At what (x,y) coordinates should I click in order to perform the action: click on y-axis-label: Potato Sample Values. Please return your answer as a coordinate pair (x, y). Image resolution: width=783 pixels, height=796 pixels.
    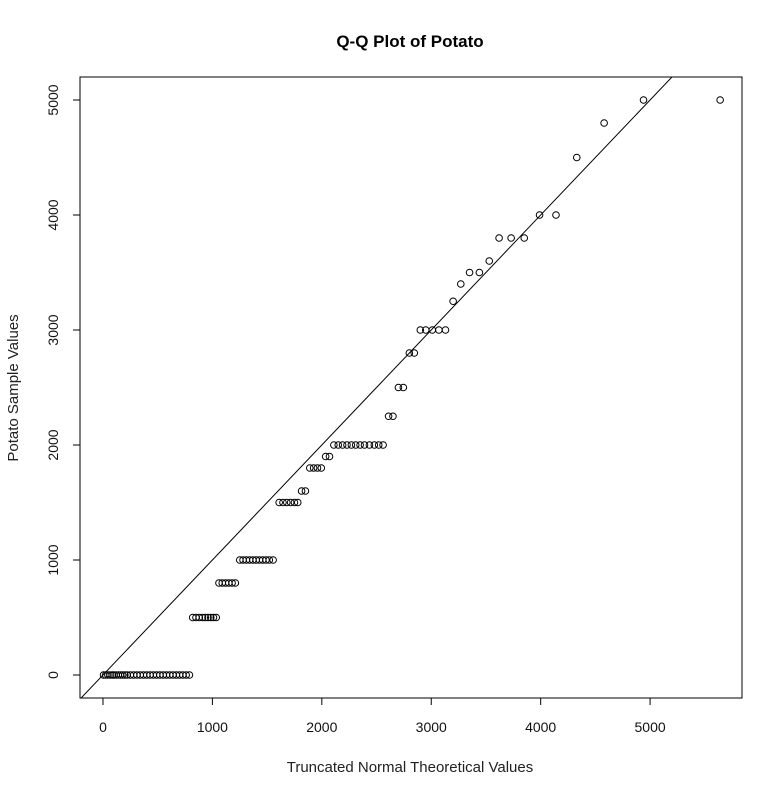
    Looking at the image, I should click on (13, 387).